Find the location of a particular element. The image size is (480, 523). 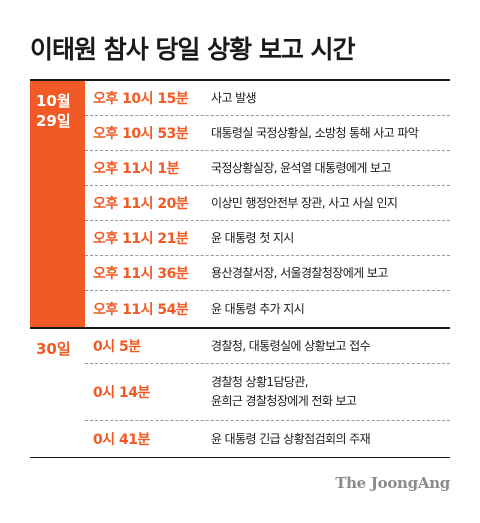

timeline-row: 오후 10시 53분 대통령실 국정상황실, 소방청 통해 사고 파악 is located at coordinates (267, 133).